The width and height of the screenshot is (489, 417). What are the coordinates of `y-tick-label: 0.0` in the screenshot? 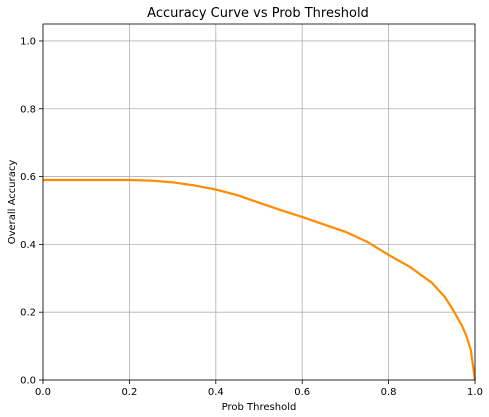 It's located at (28, 381).